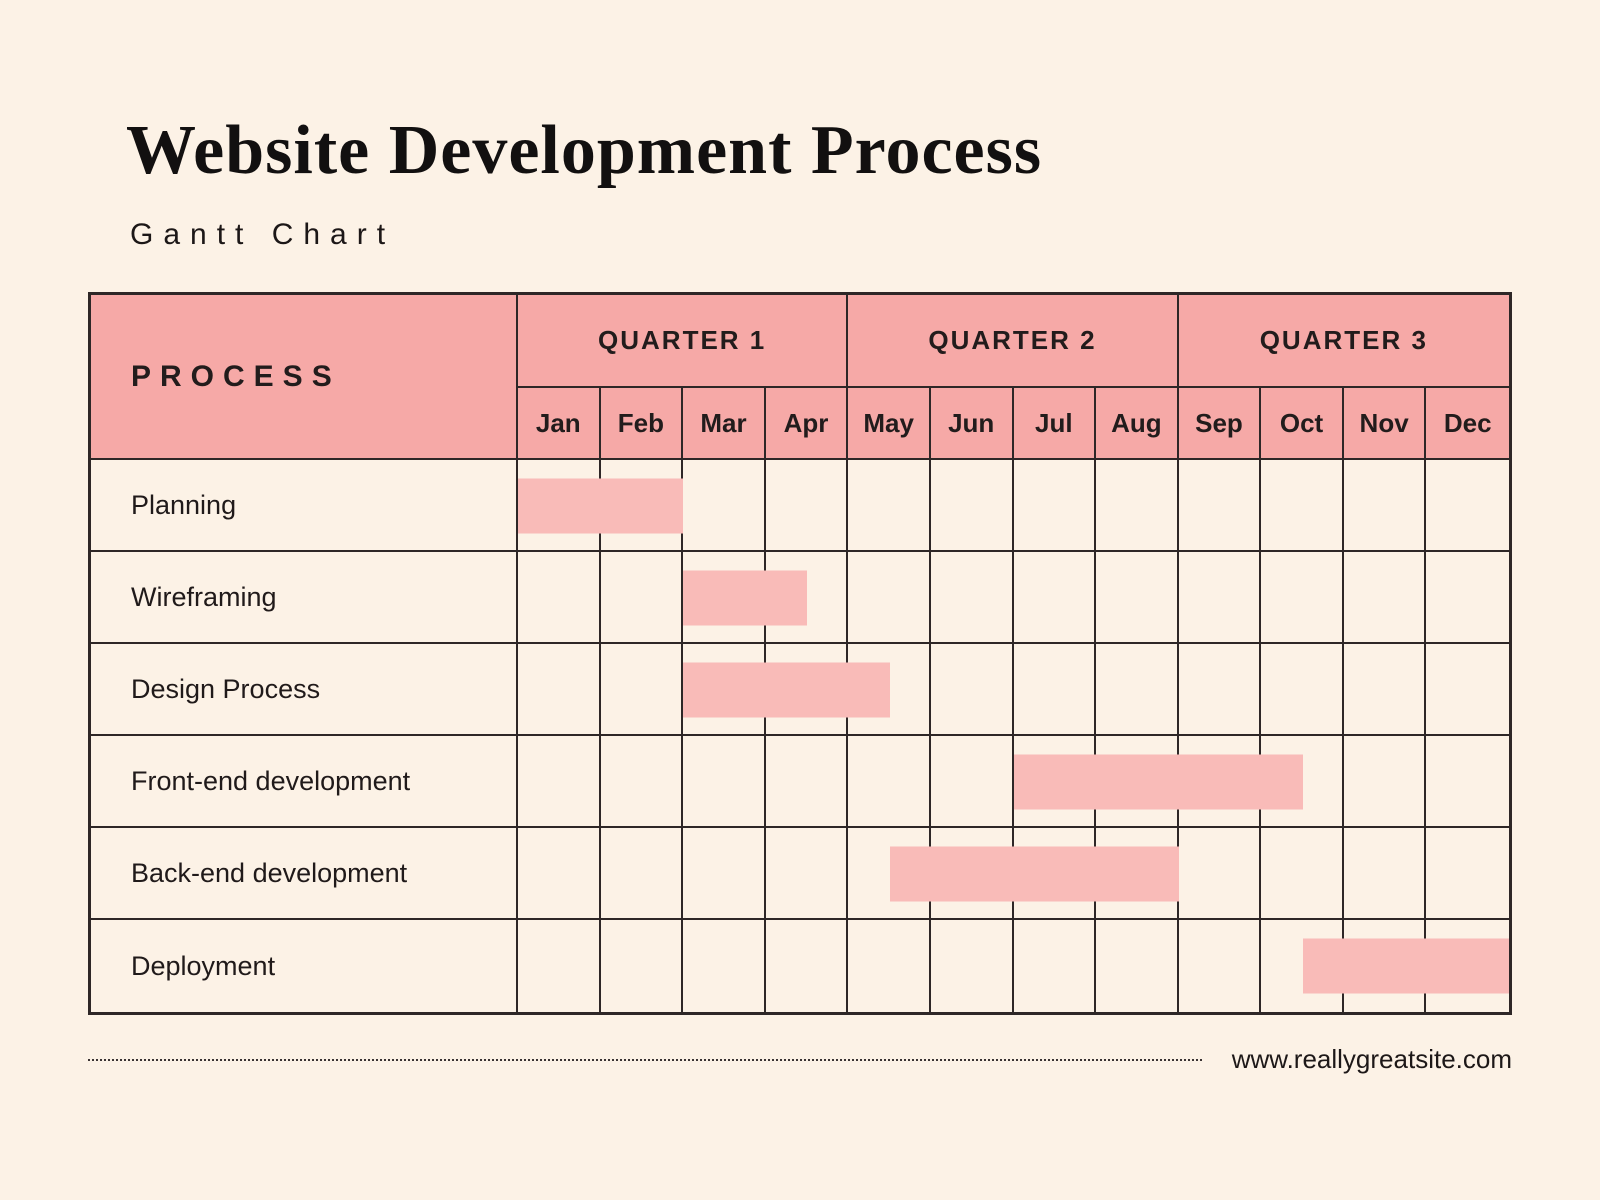 The height and width of the screenshot is (1200, 1600). What do you see at coordinates (1467, 874) in the screenshot?
I see `grid-cell-back-end-development-dec` at bounding box center [1467, 874].